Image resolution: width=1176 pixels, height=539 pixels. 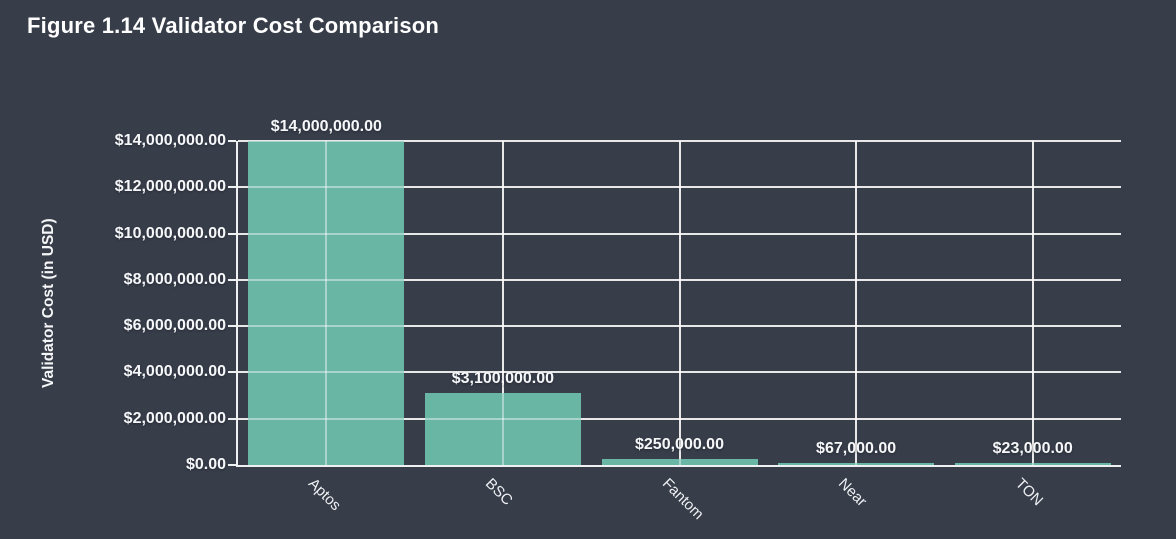 I want to click on x-axis-label-fantom: Fantom, so click(x=682, y=499).